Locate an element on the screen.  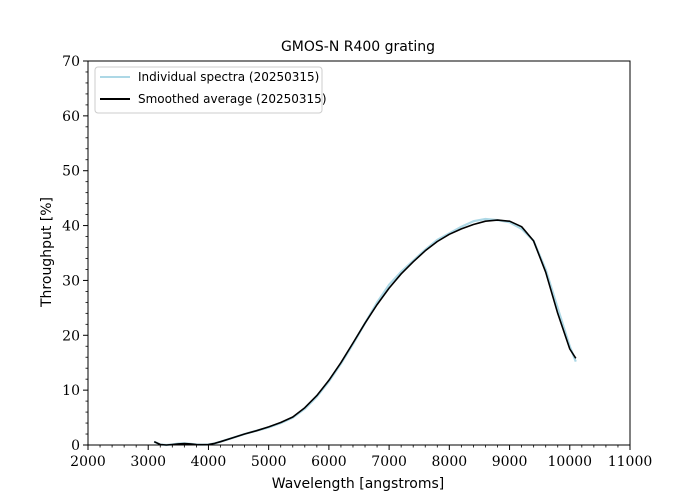
y-tick-label: 40 is located at coordinates (71, 227).